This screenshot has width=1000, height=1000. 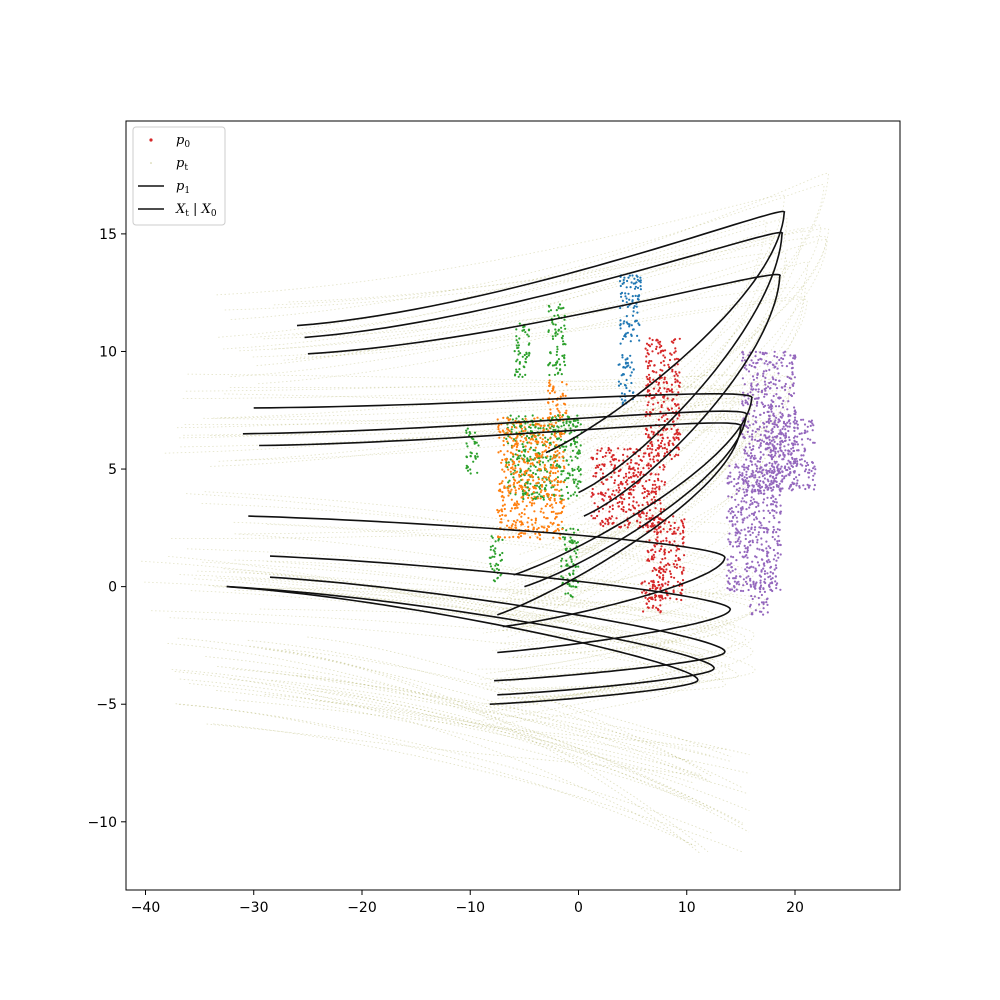 What do you see at coordinates (102, 823) in the screenshot?
I see `y-tick-label: −10` at bounding box center [102, 823].